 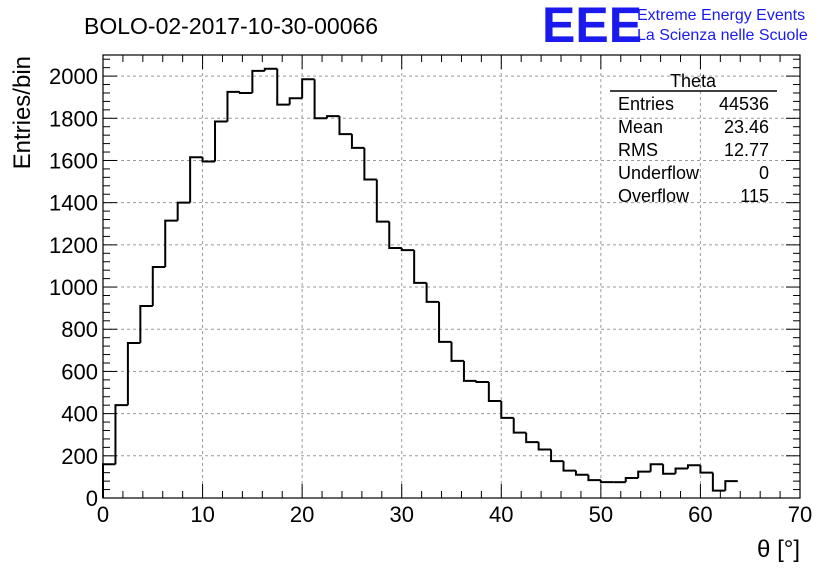 I want to click on x-tick-label: 10, so click(x=202, y=514).